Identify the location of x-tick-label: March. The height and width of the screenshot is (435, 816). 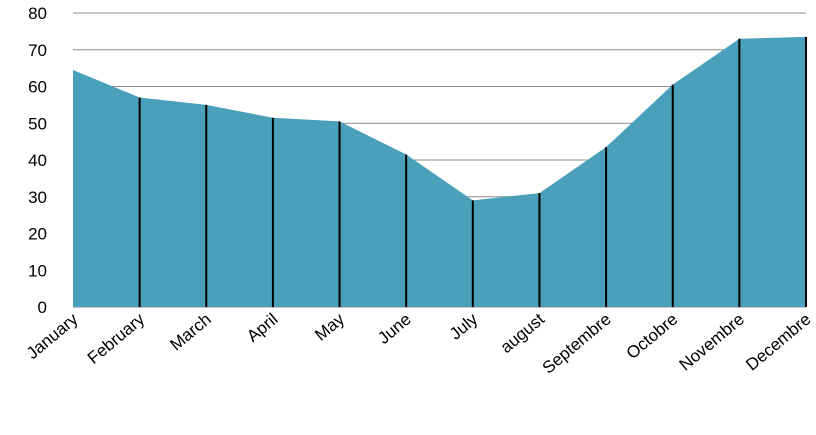
(190, 332).